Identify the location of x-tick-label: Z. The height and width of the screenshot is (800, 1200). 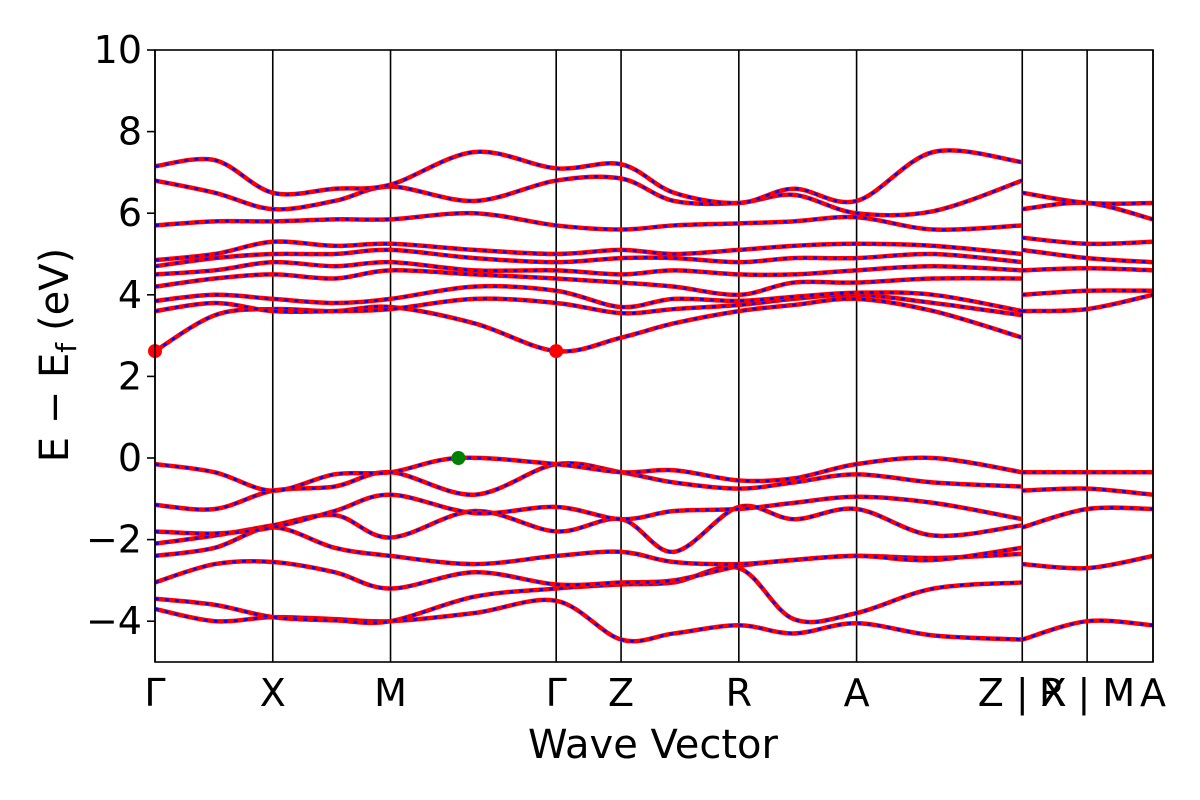
(621, 693).